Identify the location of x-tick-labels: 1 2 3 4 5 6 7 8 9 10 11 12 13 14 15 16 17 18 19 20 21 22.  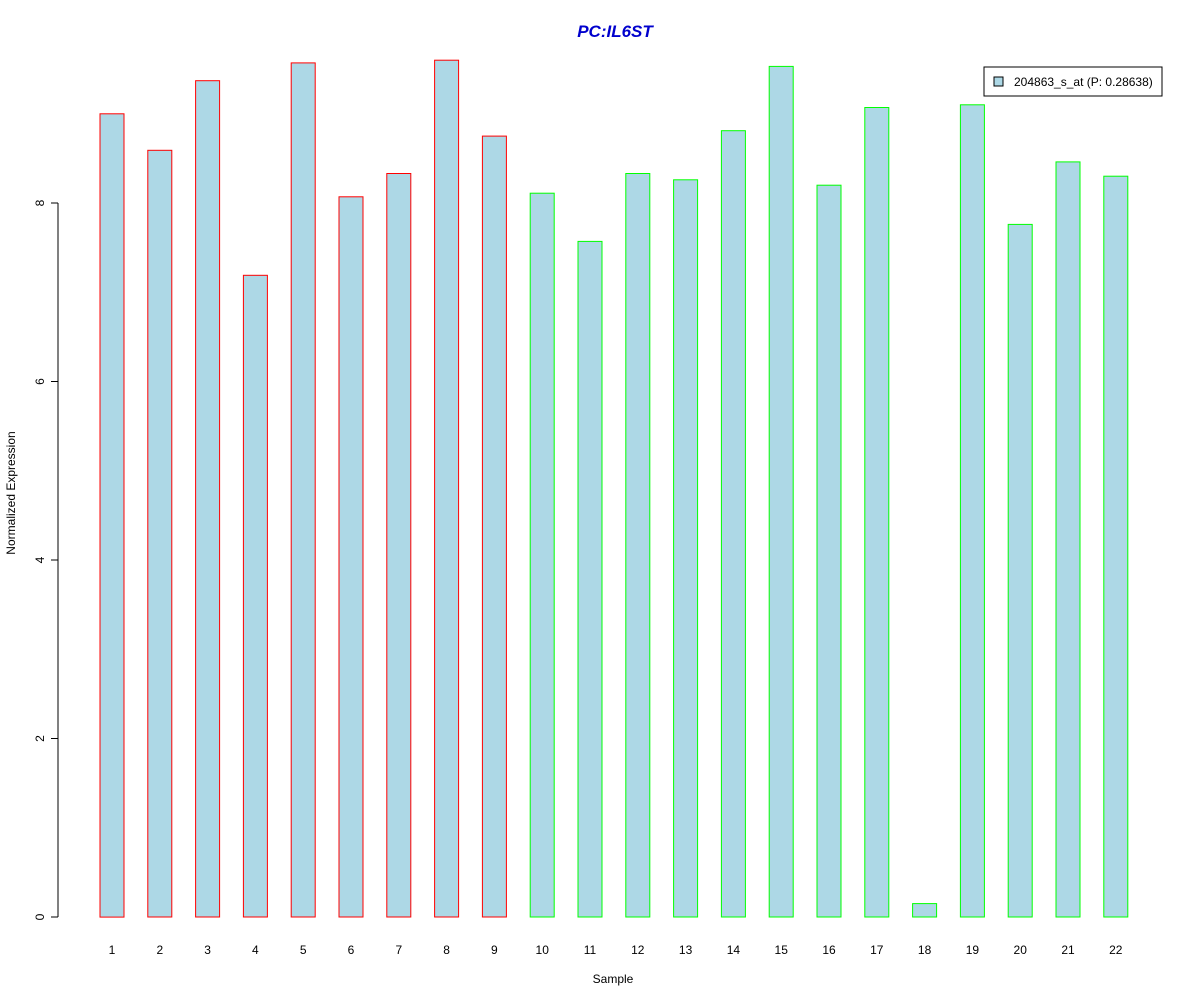
(616, 950).